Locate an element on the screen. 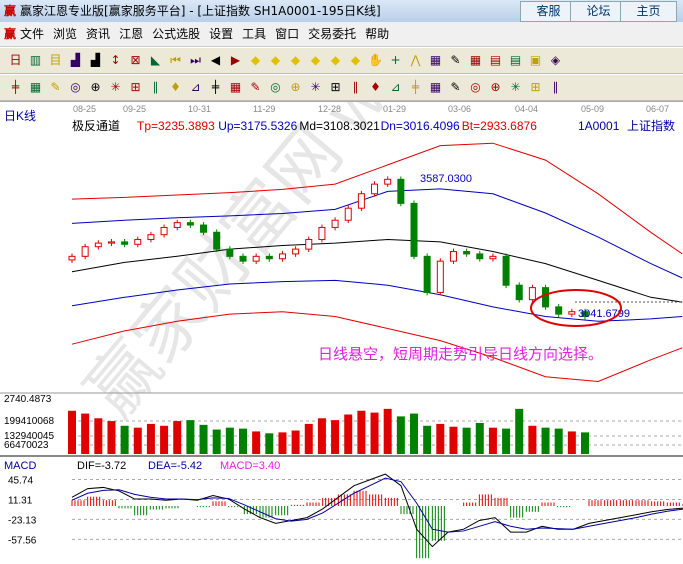 This screenshot has width=683, height=564. date-tick: 08-25 is located at coordinates (84, 109).